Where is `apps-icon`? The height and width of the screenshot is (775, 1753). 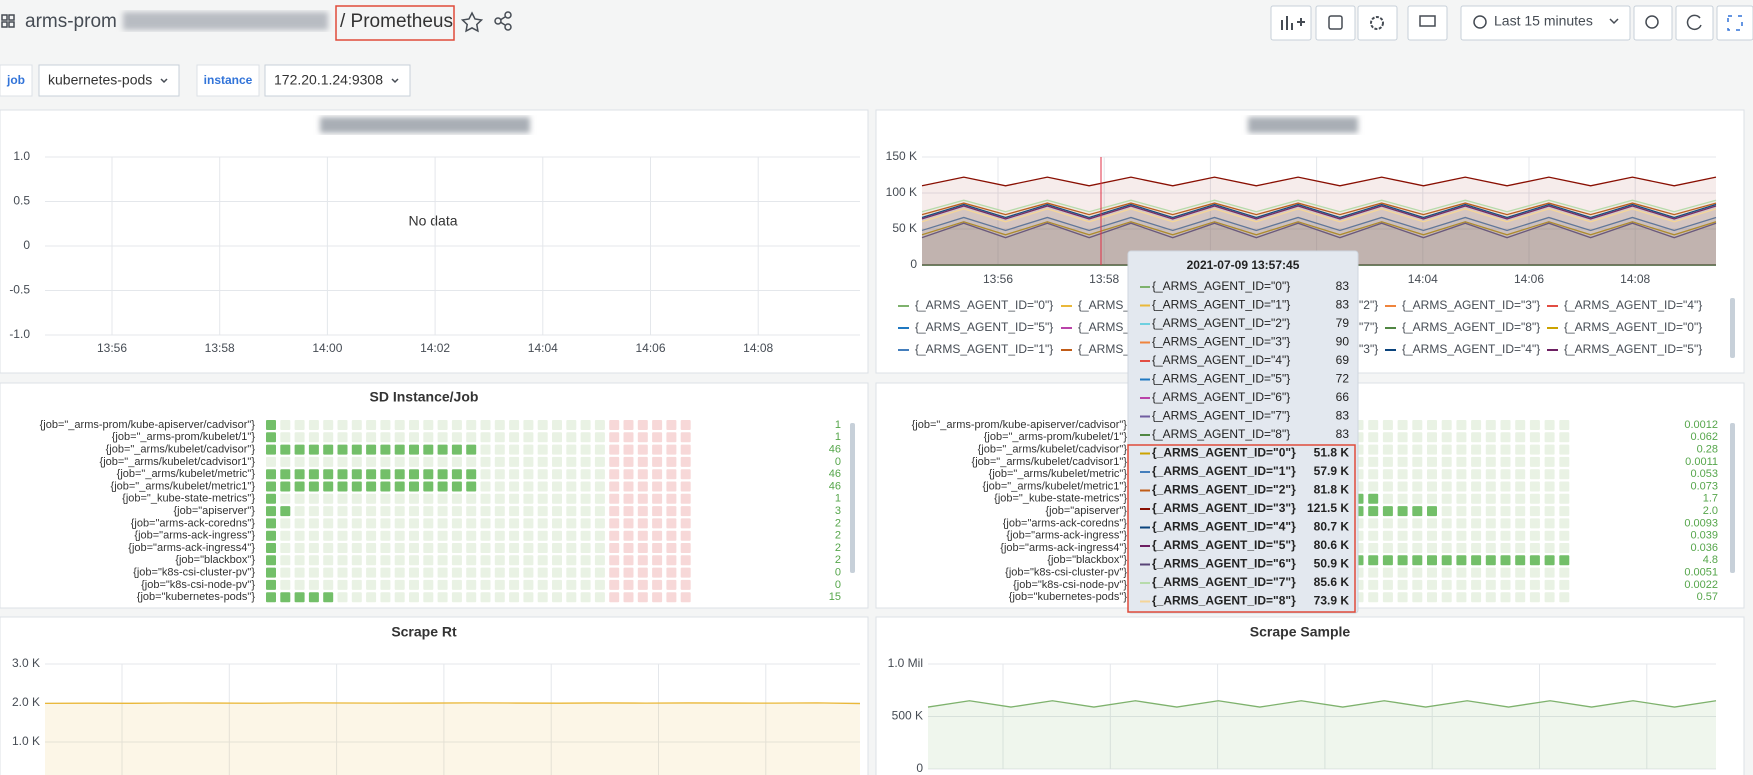 apps-icon is located at coordinates (8, 21).